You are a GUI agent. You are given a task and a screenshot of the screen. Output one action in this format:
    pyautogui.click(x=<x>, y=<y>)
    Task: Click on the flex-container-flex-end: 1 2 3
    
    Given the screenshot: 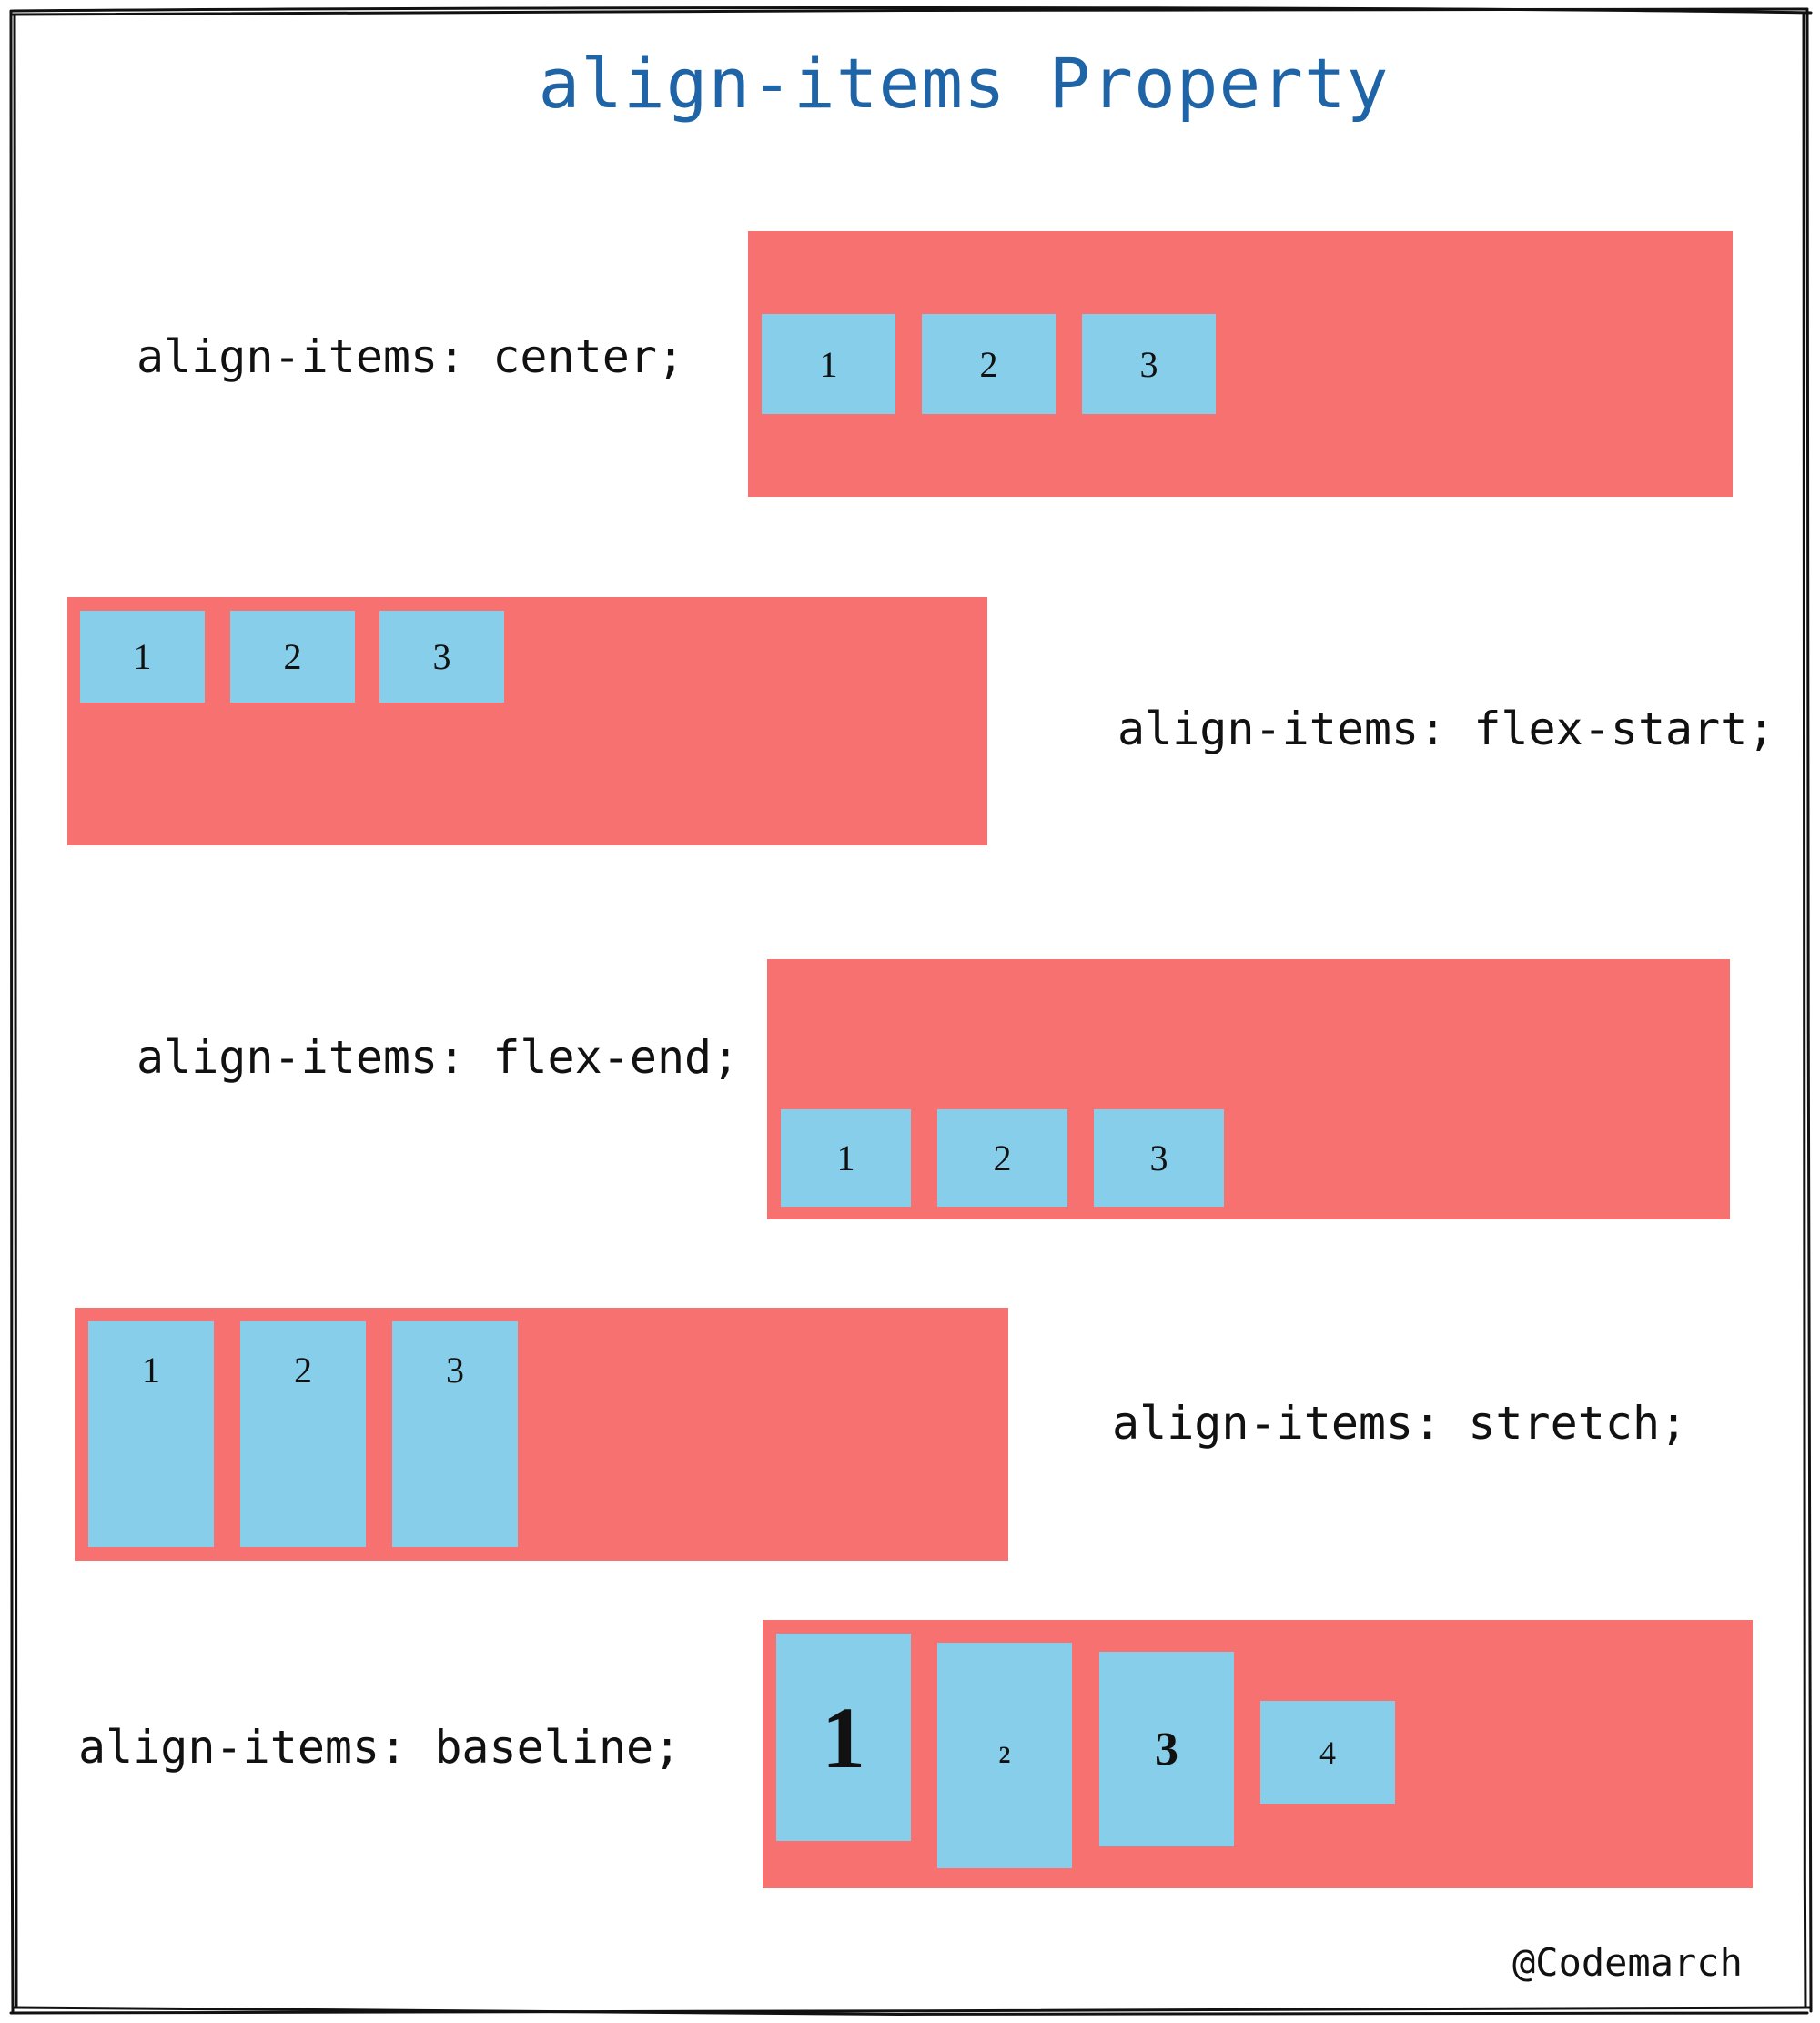 What is the action you would take?
    pyautogui.click(x=1249, y=1089)
    